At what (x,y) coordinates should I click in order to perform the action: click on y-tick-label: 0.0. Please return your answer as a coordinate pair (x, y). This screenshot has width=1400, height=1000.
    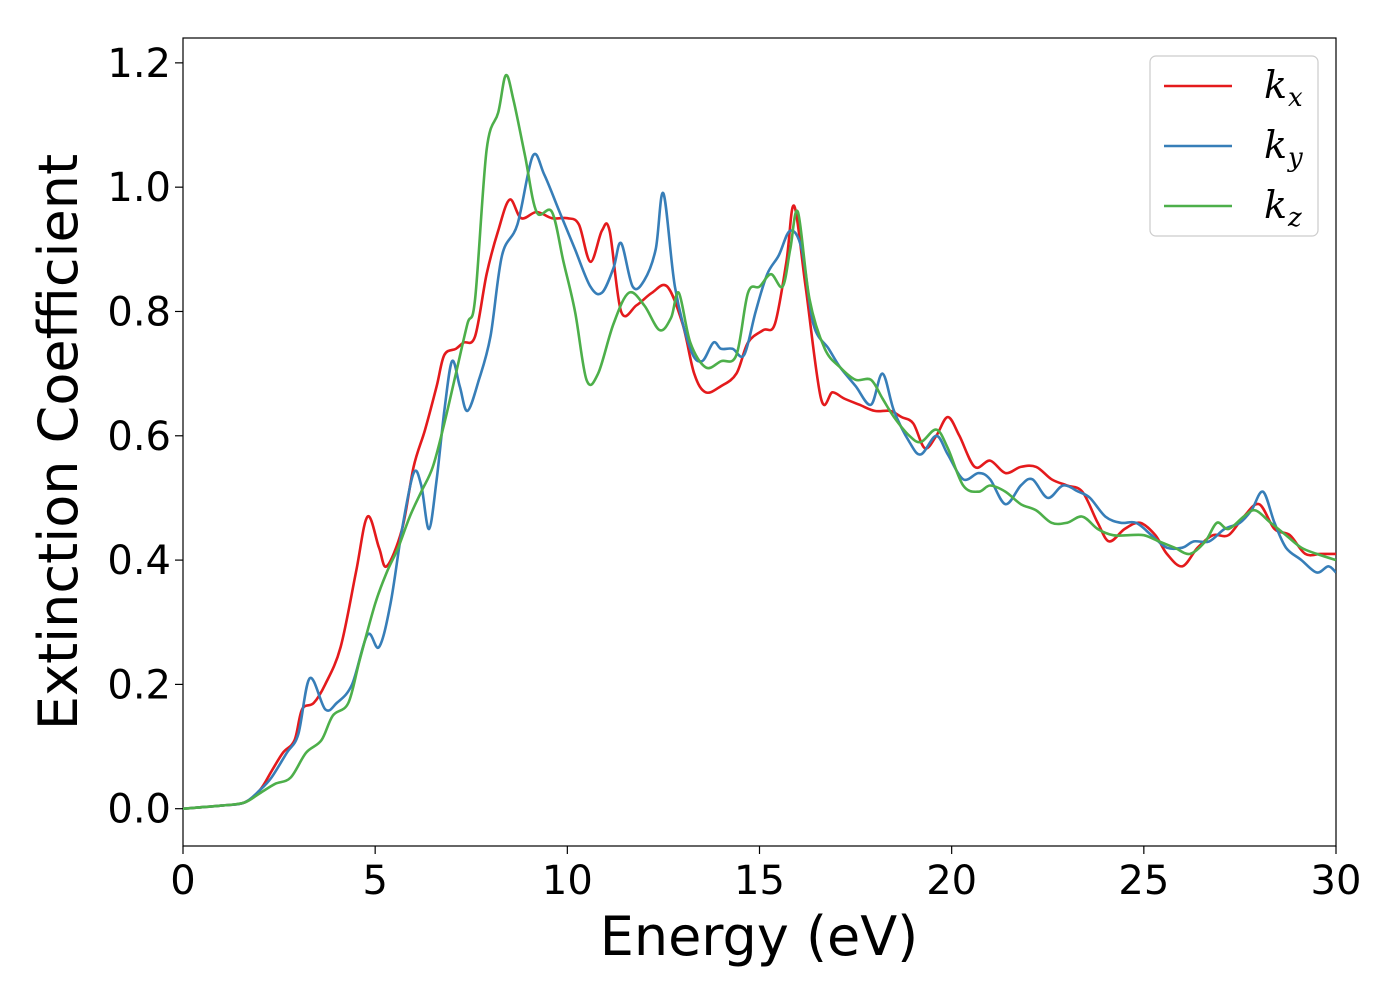
    Looking at the image, I should click on (139, 810).